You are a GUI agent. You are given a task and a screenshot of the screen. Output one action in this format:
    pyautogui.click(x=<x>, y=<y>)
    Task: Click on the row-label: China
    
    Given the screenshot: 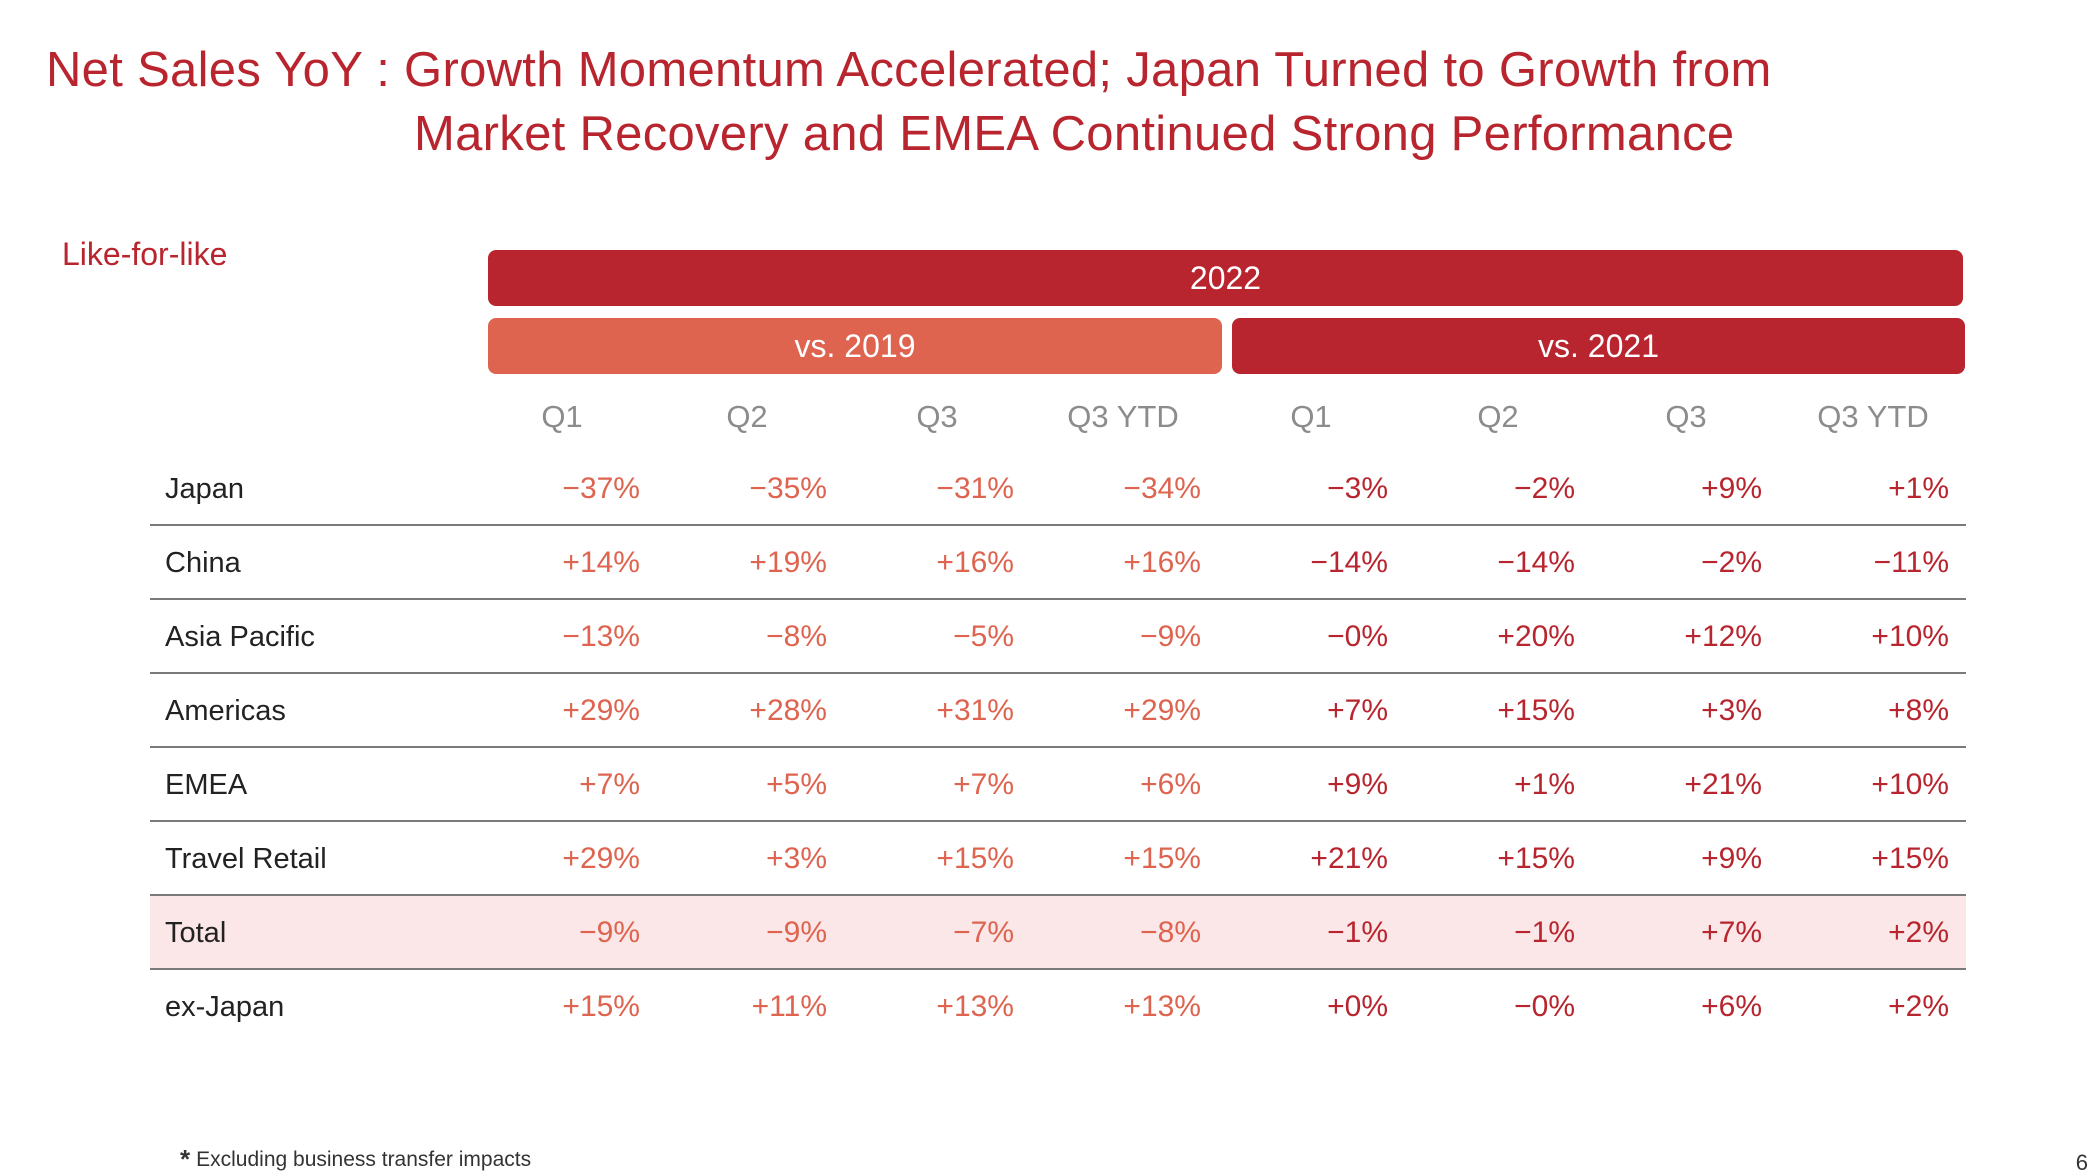 What is the action you would take?
    pyautogui.click(x=203, y=563)
    